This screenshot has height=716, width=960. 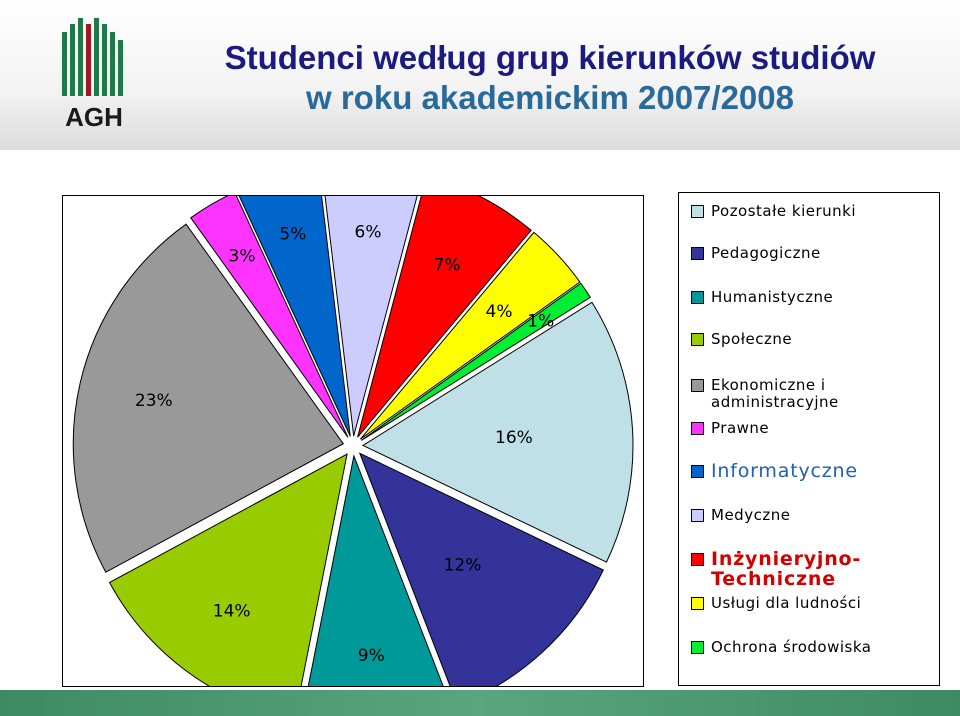 What do you see at coordinates (540, 321) in the screenshot?
I see `slice-label: 1%` at bounding box center [540, 321].